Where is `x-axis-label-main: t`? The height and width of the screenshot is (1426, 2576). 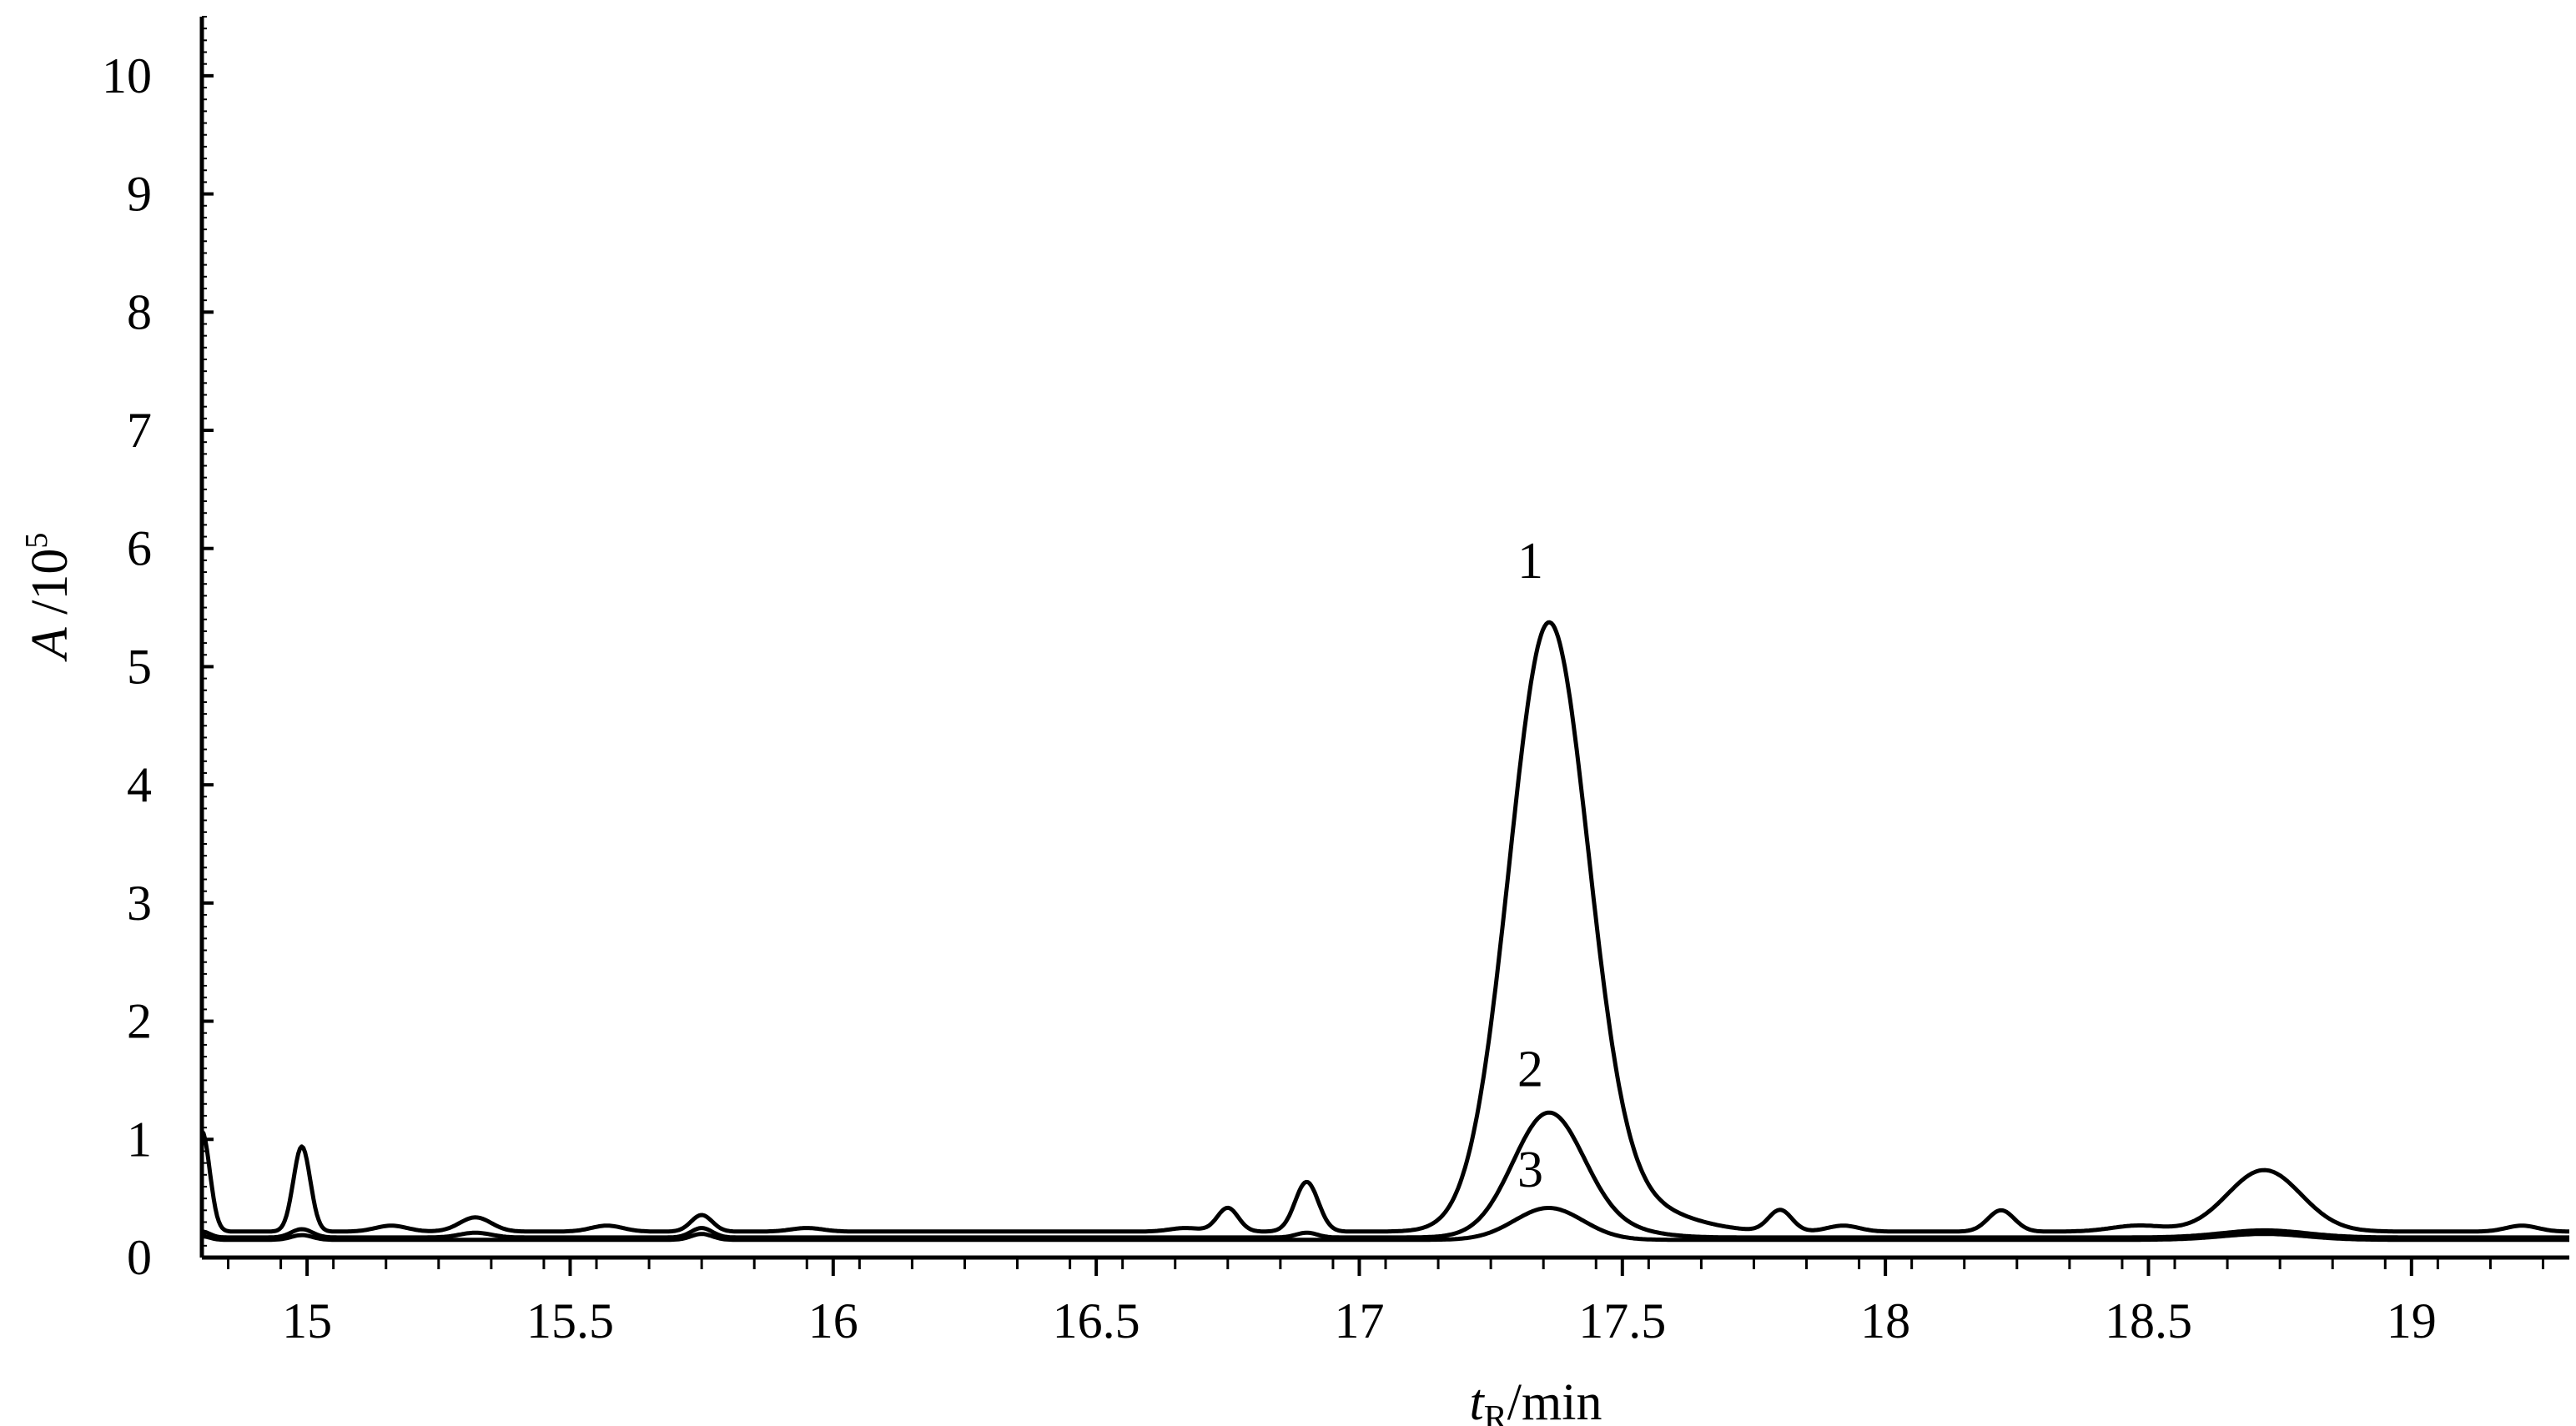 x-axis-label-main: t is located at coordinates (1478, 1400).